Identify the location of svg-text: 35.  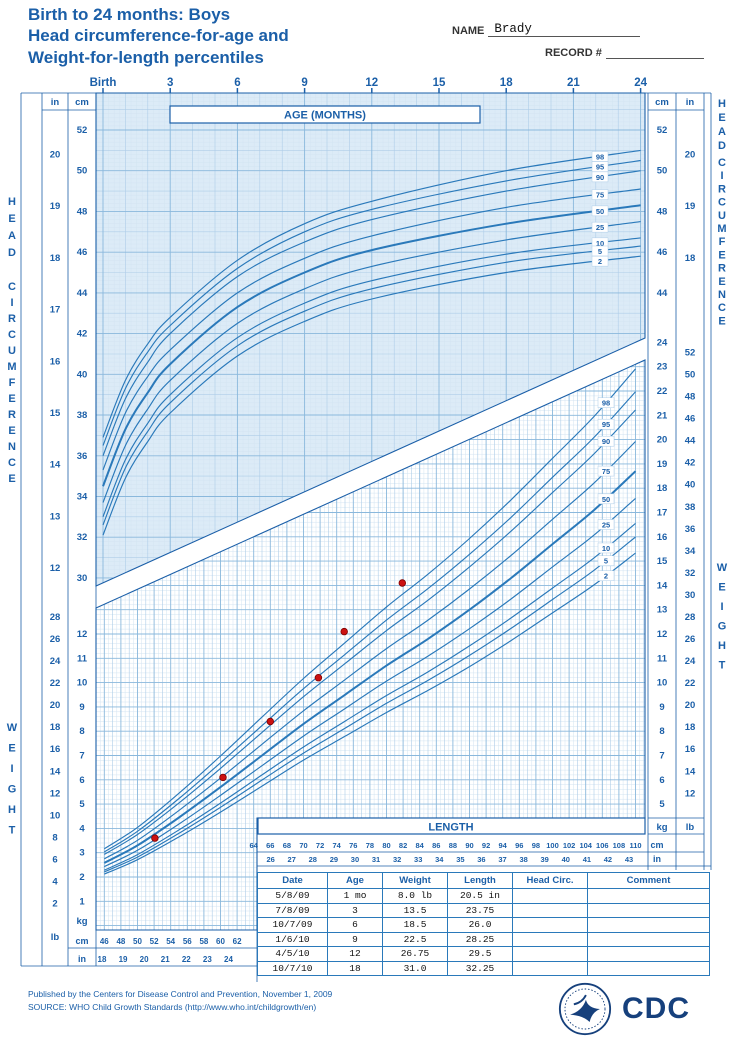
(460, 859).